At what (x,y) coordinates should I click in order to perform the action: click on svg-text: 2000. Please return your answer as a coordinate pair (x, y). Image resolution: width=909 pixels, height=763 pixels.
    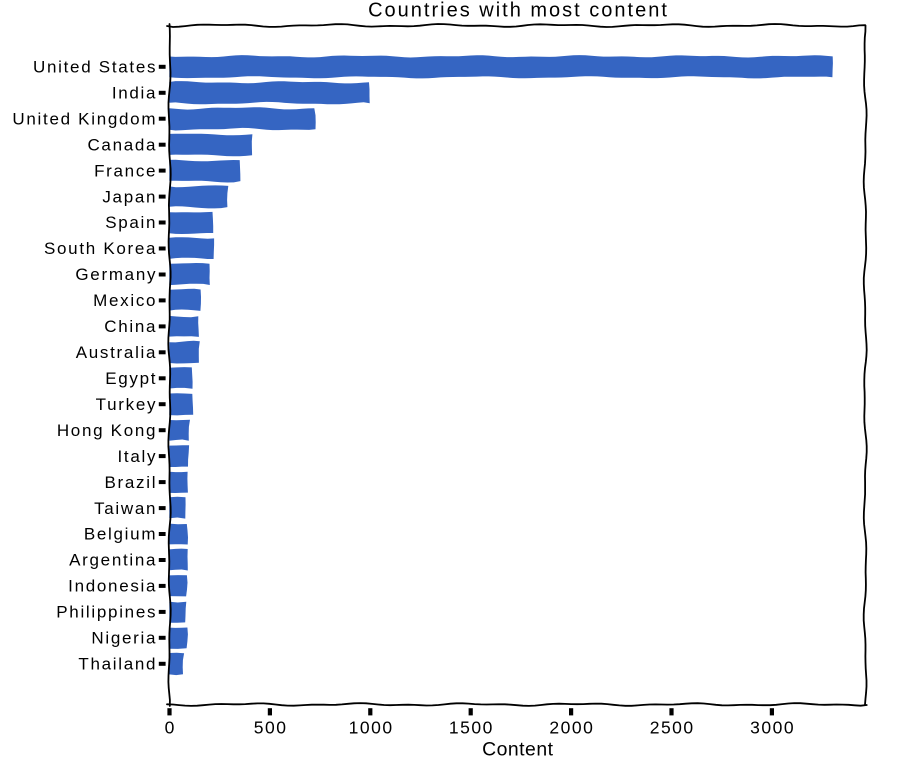
    Looking at the image, I should click on (571, 727).